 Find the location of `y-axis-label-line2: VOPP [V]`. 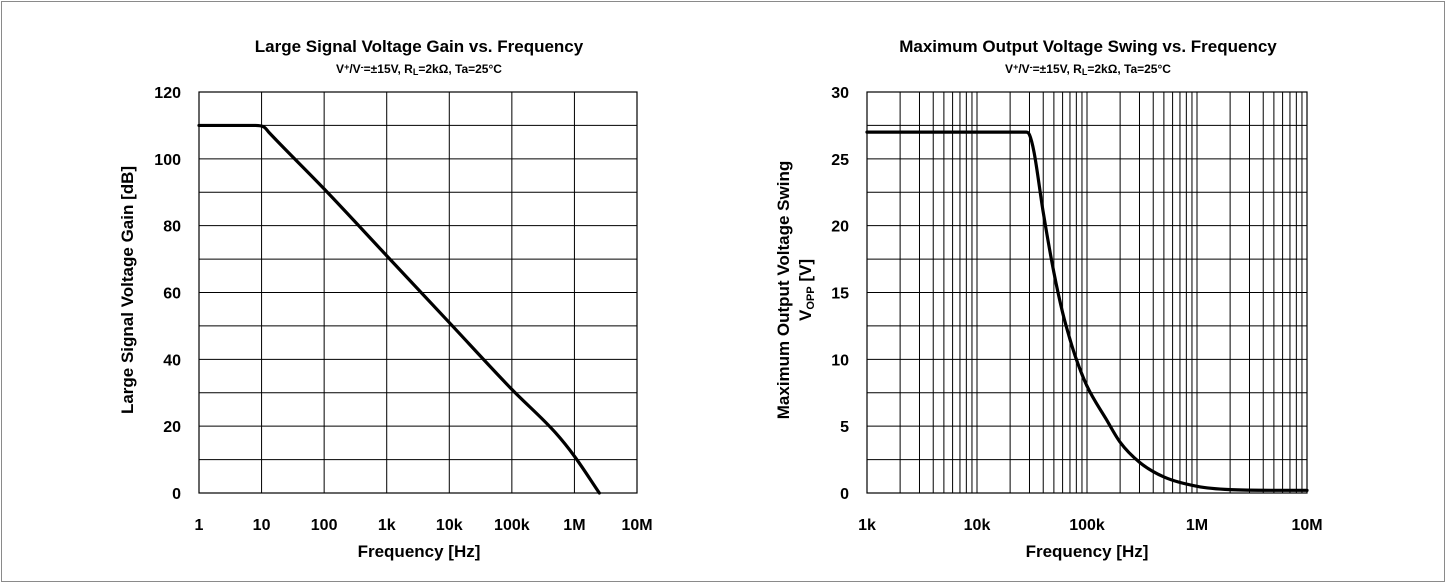

y-axis-label-line2: VOPP [V] is located at coordinates (806, 290).